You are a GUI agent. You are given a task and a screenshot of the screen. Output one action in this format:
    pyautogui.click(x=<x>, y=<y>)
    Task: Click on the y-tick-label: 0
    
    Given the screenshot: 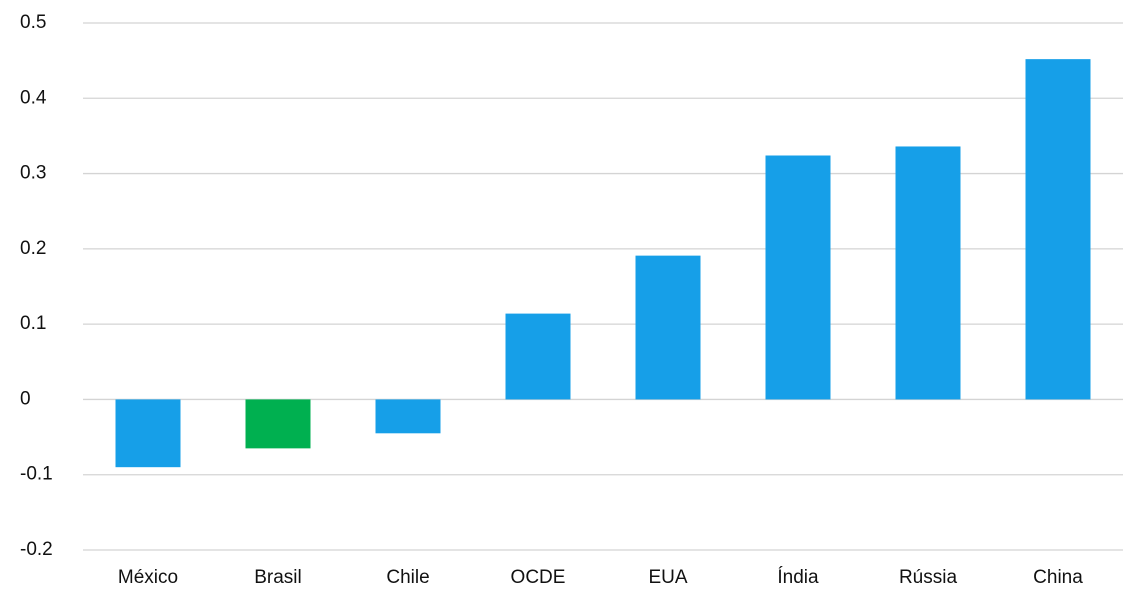 What is the action you would take?
    pyautogui.click(x=25, y=398)
    